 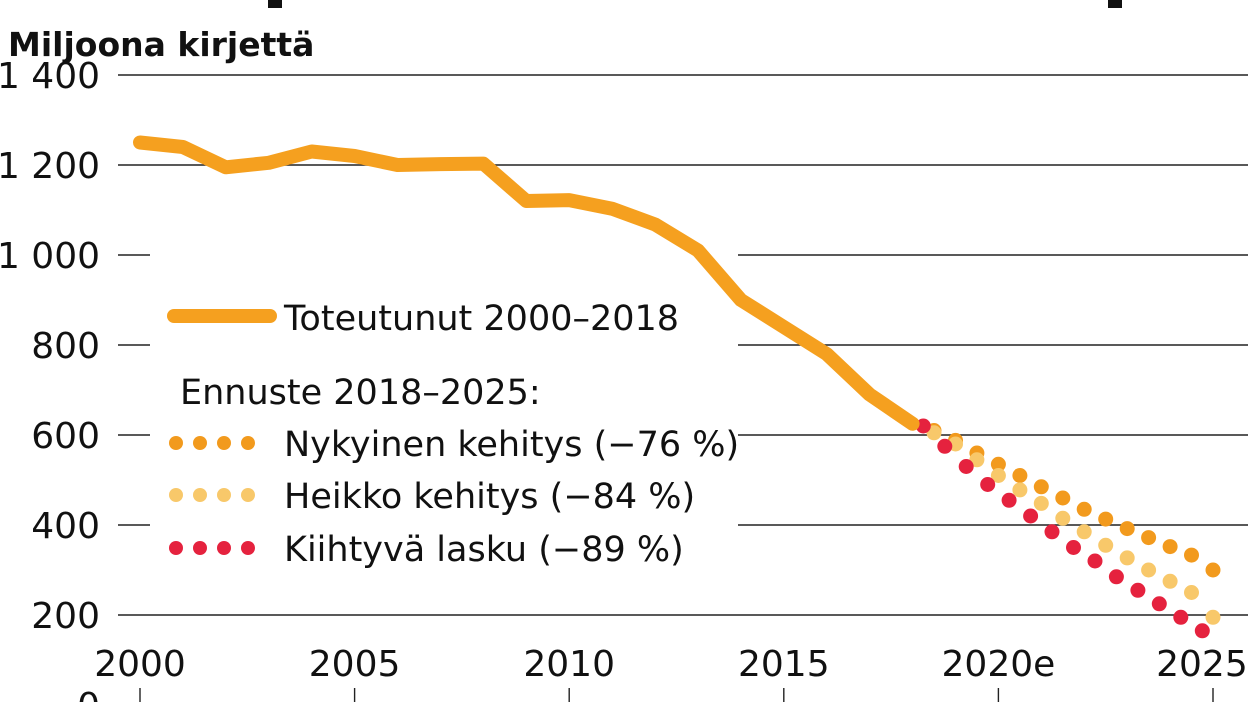 What do you see at coordinates (50, 76) in the screenshot?
I see `y-tick-label: 1 400` at bounding box center [50, 76].